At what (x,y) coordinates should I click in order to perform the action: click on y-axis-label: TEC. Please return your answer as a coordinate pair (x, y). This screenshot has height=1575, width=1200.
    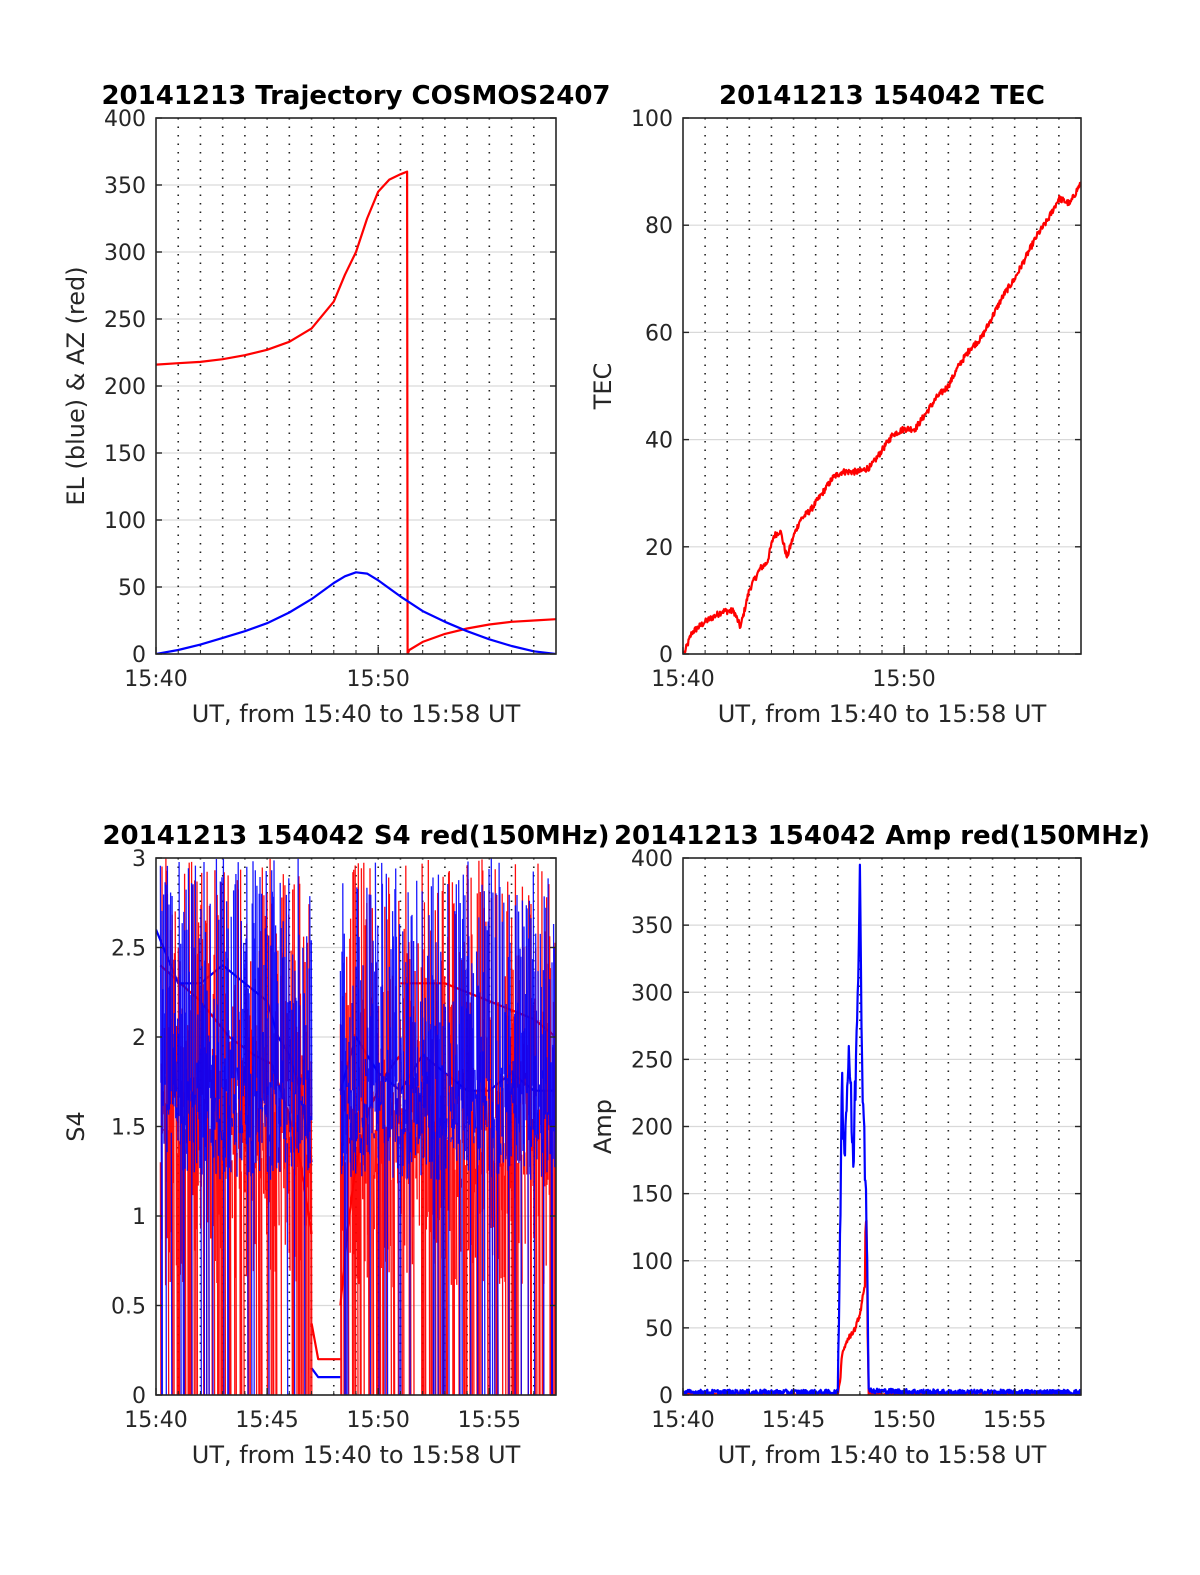
    Looking at the image, I should click on (603, 387).